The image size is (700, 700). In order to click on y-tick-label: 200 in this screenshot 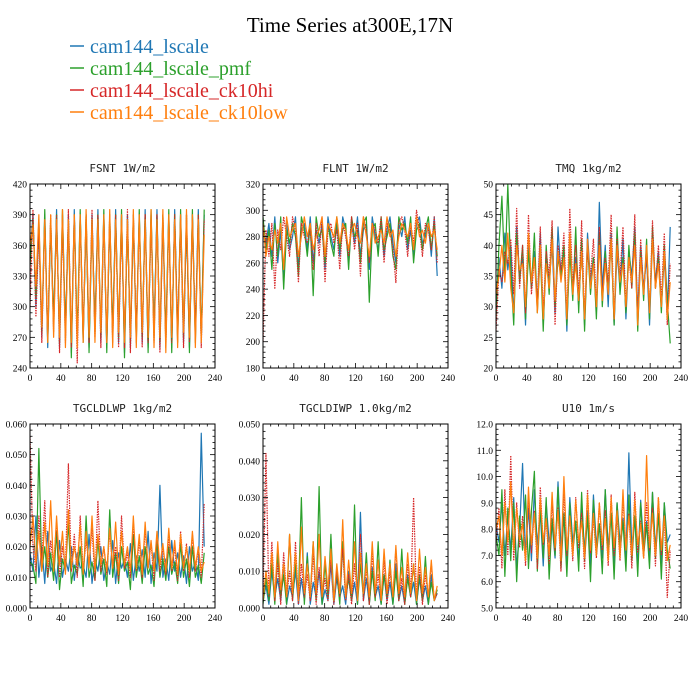, I will do `click(253, 343)`.